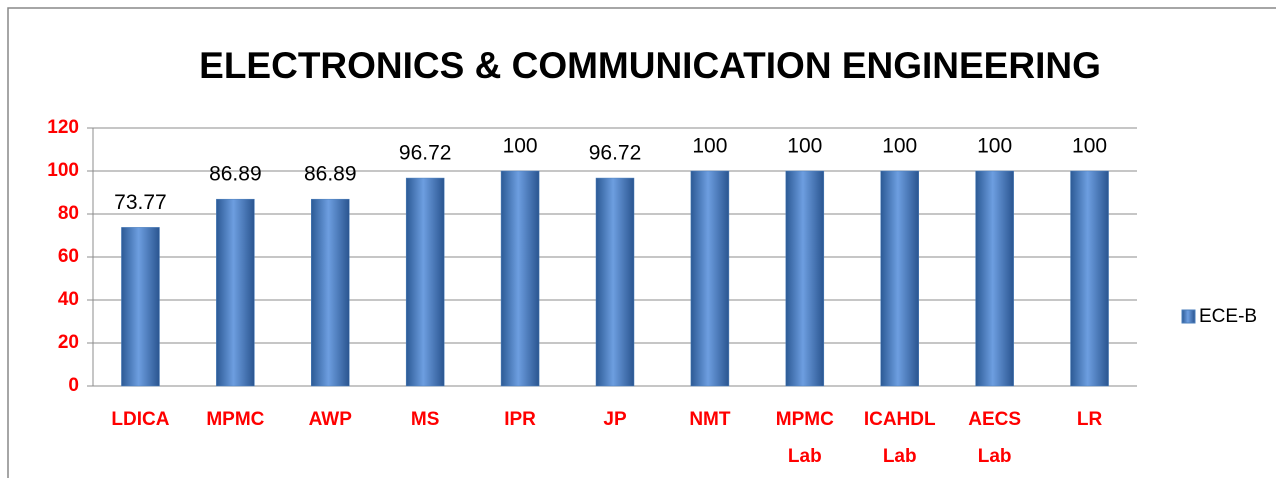 This screenshot has width=1282, height=483. What do you see at coordinates (615, 419) in the screenshot?
I see `x-tick-label: JP` at bounding box center [615, 419].